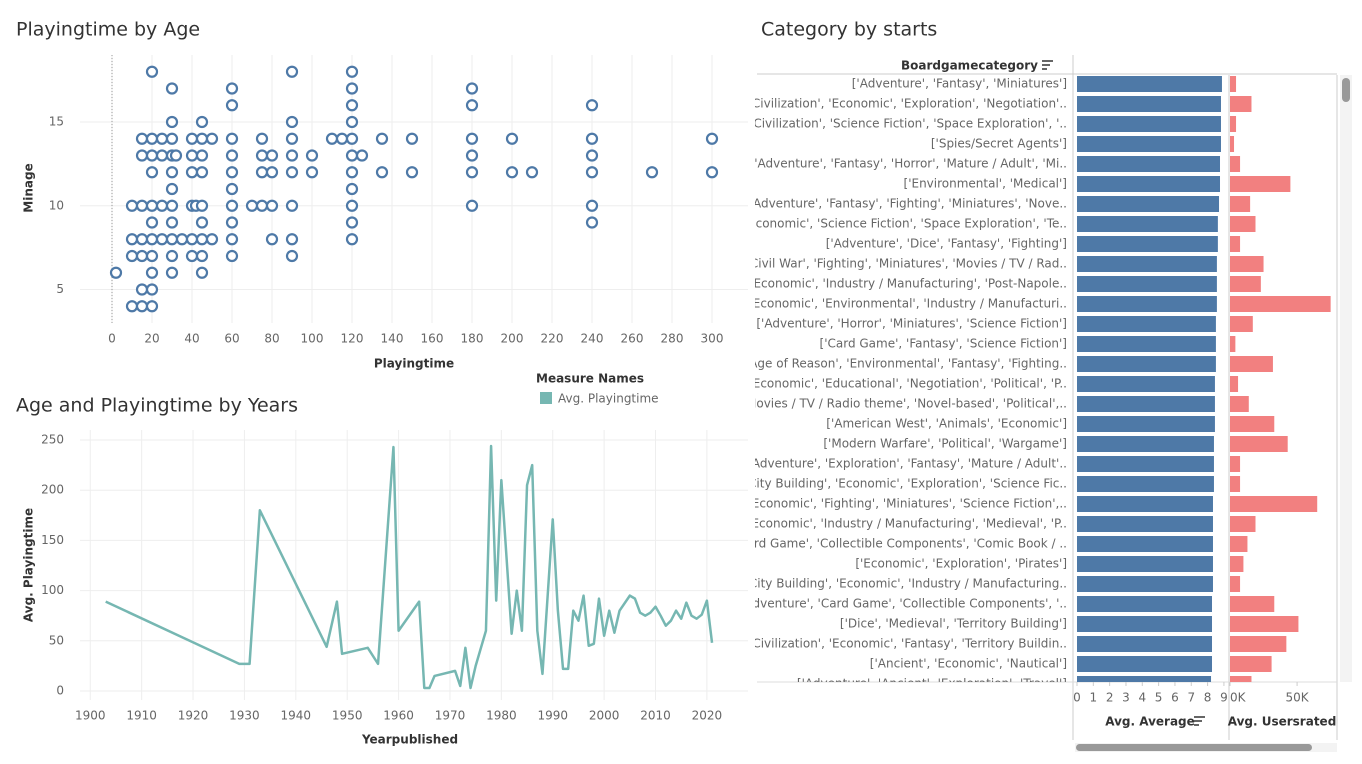 The width and height of the screenshot is (1362, 764). I want to click on x-tick-label: 1960, so click(398, 716).